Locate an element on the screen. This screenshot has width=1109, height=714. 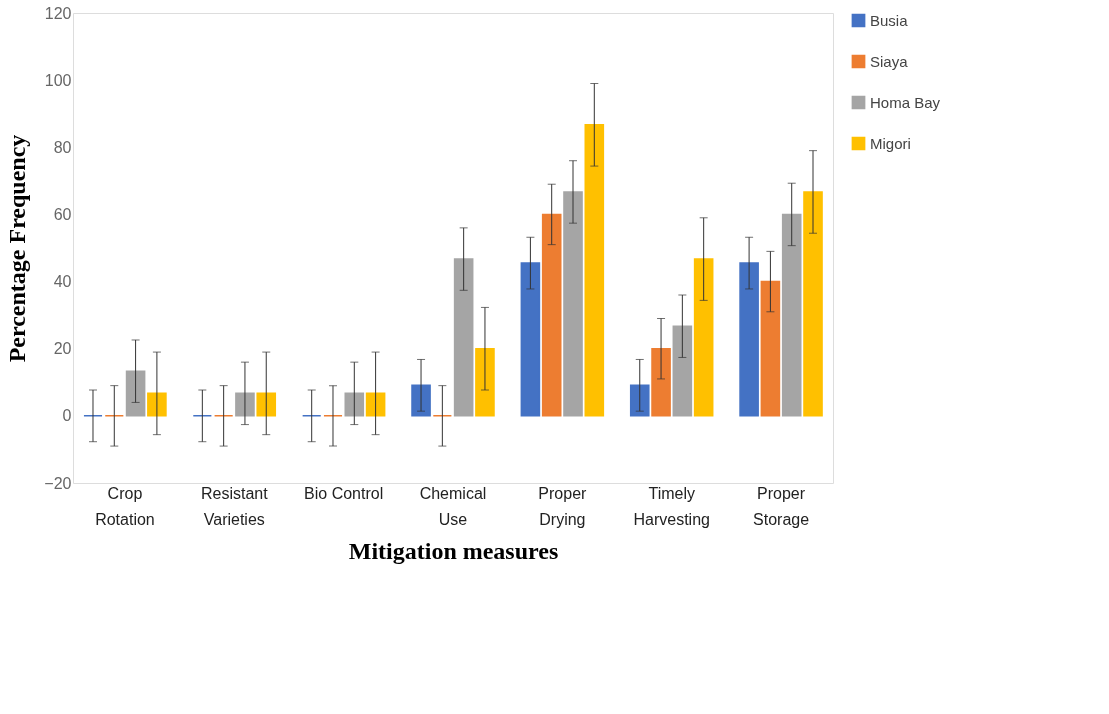
y-tick-label: 40 is located at coordinates (62, 282).